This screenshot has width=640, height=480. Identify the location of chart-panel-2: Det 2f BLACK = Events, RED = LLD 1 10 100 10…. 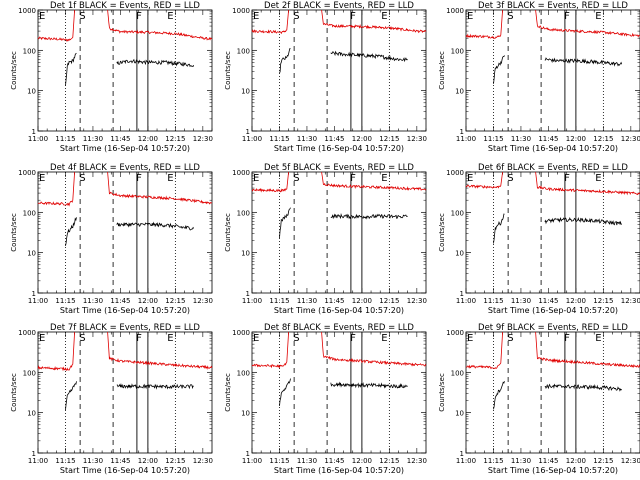
(325, 77).